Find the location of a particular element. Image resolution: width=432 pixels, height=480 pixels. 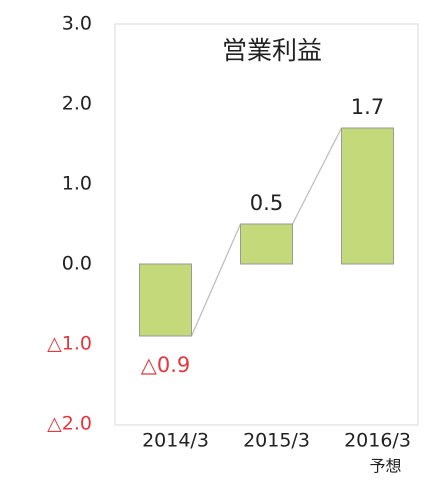

y-tick-label: 3.0 is located at coordinates (77, 24).